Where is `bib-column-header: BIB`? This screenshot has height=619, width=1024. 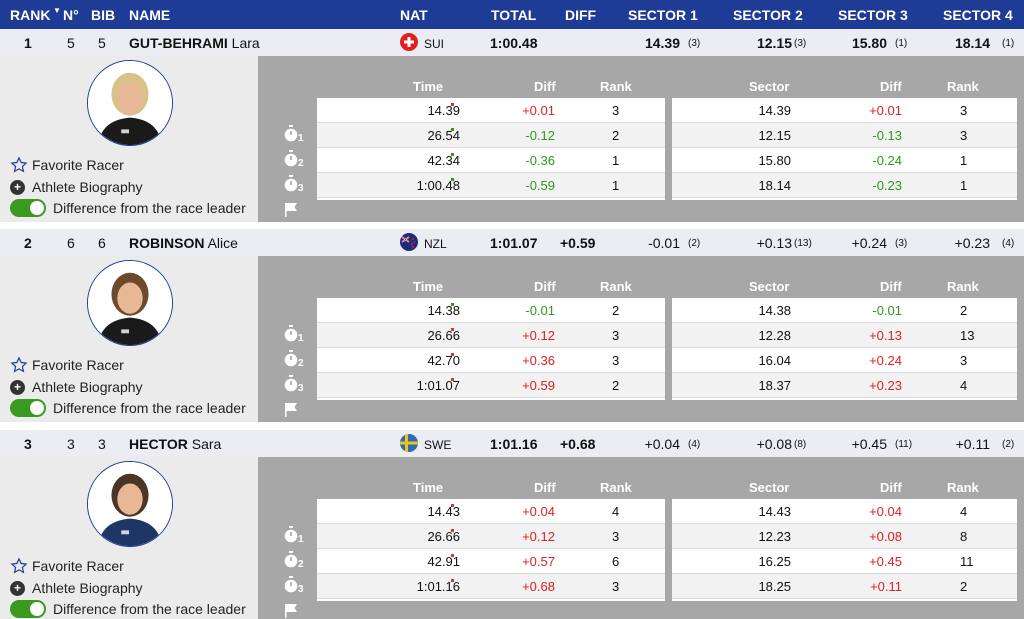 bib-column-header: BIB is located at coordinates (103, 15).